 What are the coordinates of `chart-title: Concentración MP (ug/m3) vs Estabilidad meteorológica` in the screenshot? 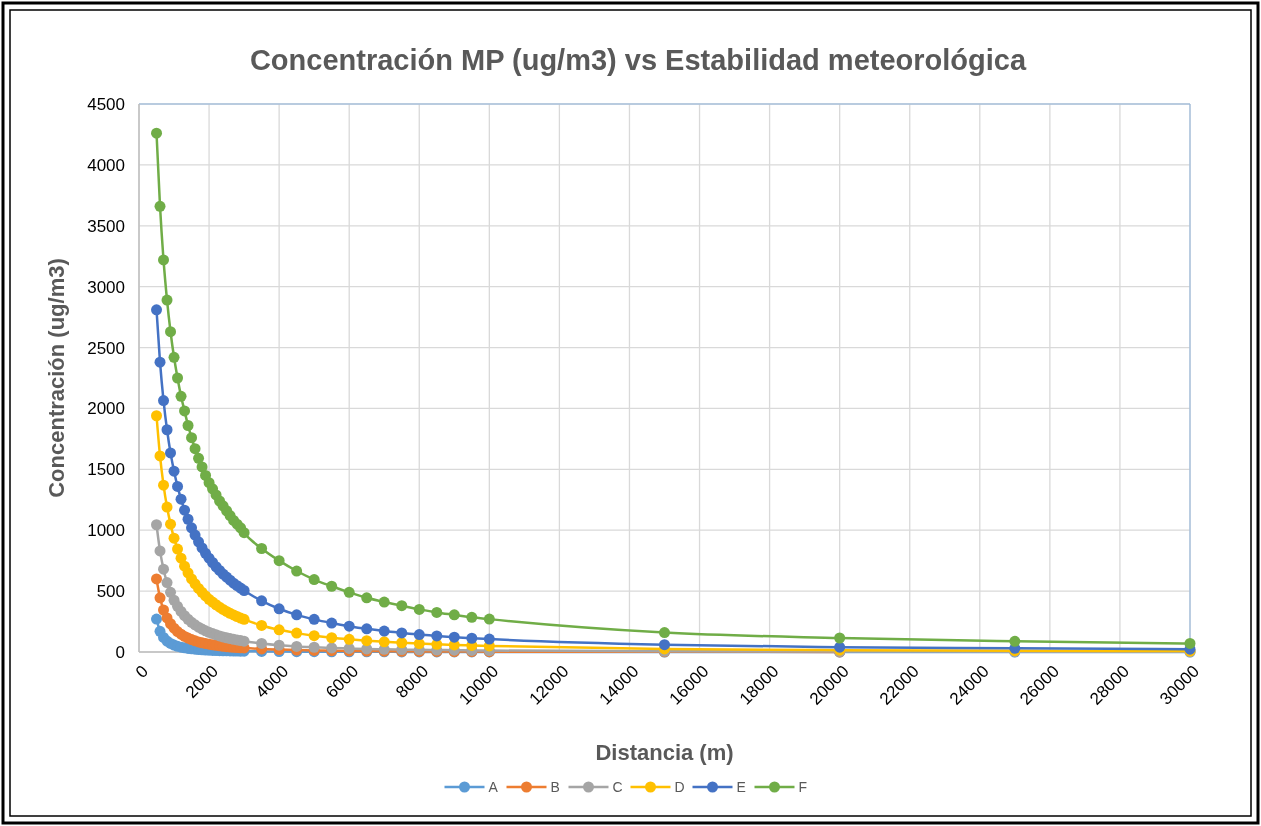 It's located at (638, 60).